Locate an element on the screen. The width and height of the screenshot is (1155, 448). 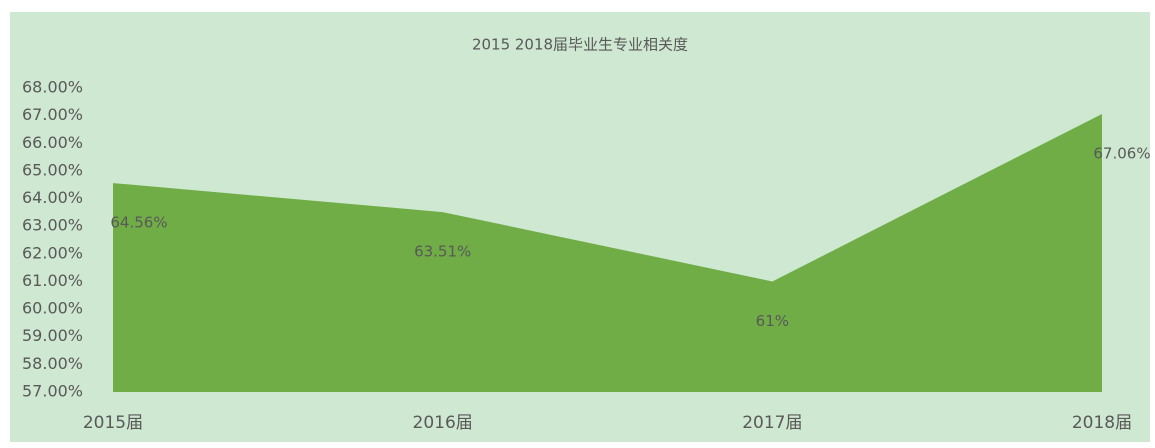
y-tick-label: 57.00% is located at coordinates (52, 391).